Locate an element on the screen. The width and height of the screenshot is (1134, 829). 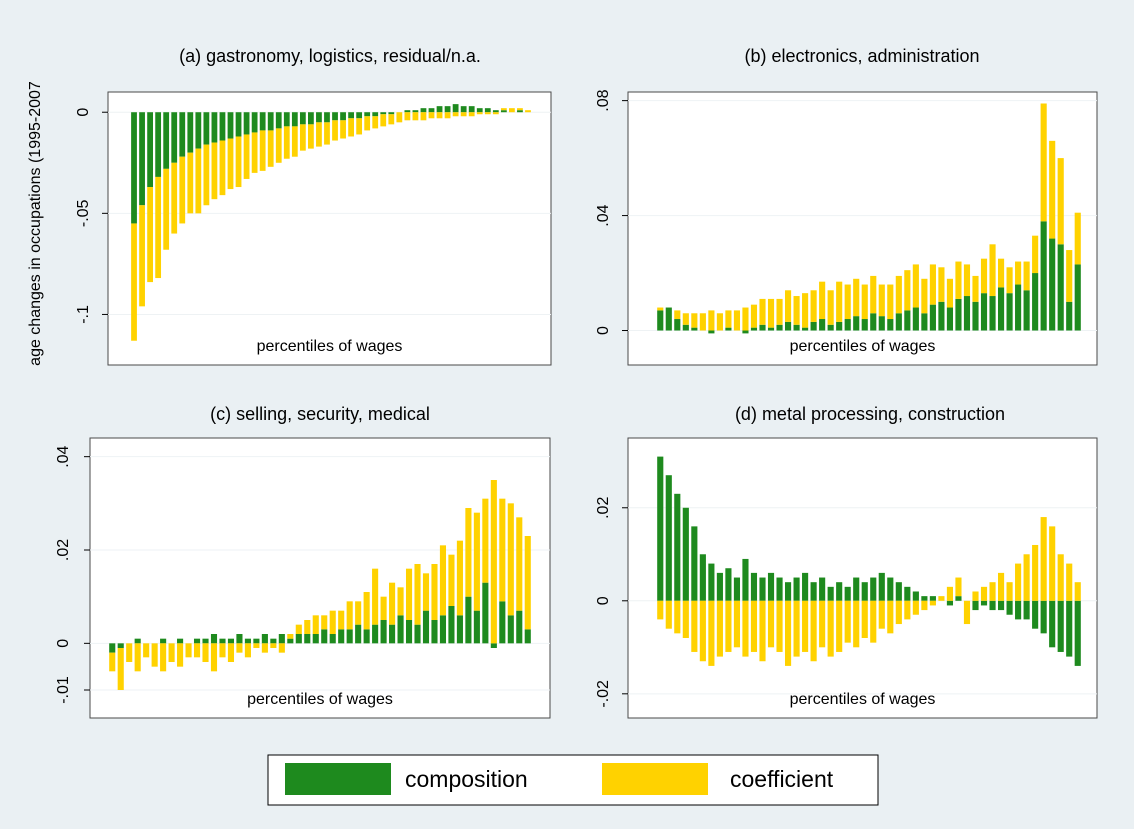
y-tick-label: -.1 is located at coordinates (83, 314).